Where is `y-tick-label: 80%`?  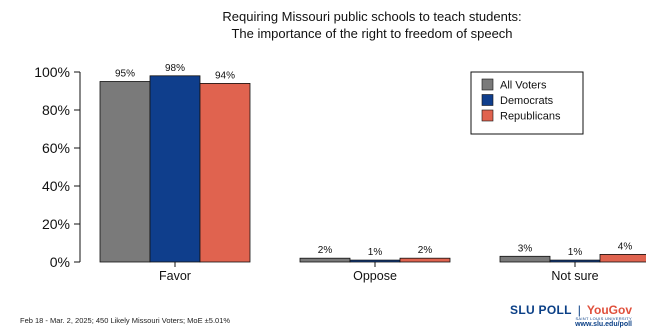 y-tick-label: 80% is located at coordinates (56, 110).